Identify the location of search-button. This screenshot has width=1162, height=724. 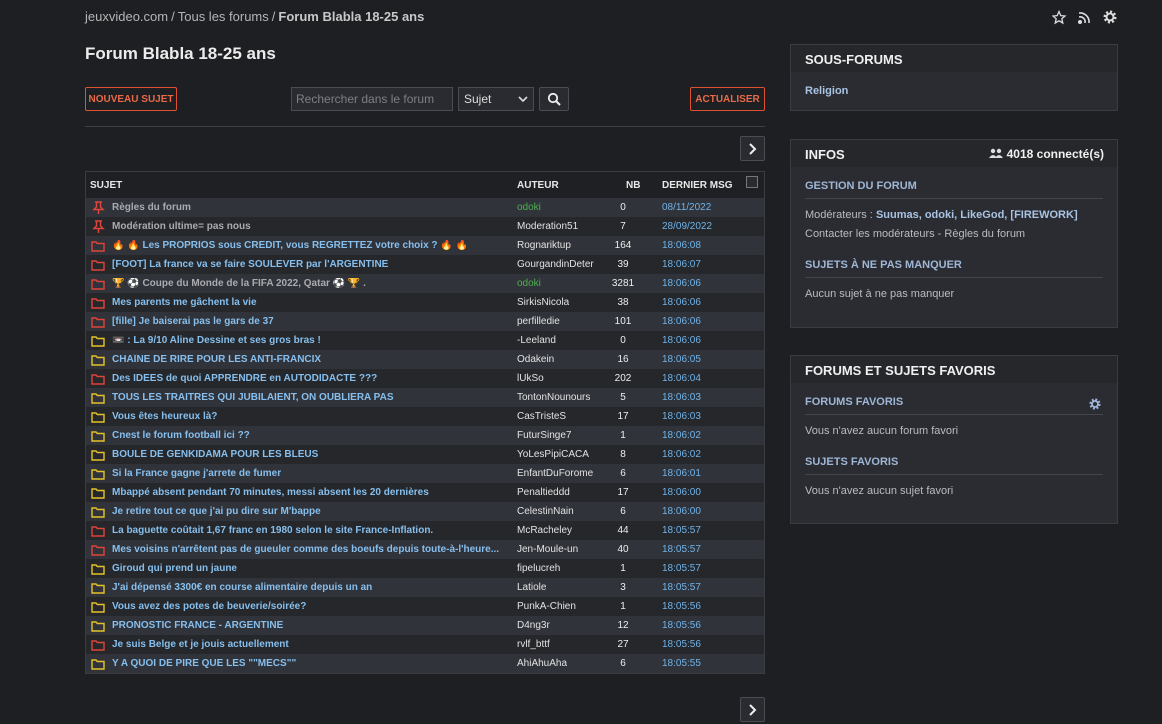
(554, 99).